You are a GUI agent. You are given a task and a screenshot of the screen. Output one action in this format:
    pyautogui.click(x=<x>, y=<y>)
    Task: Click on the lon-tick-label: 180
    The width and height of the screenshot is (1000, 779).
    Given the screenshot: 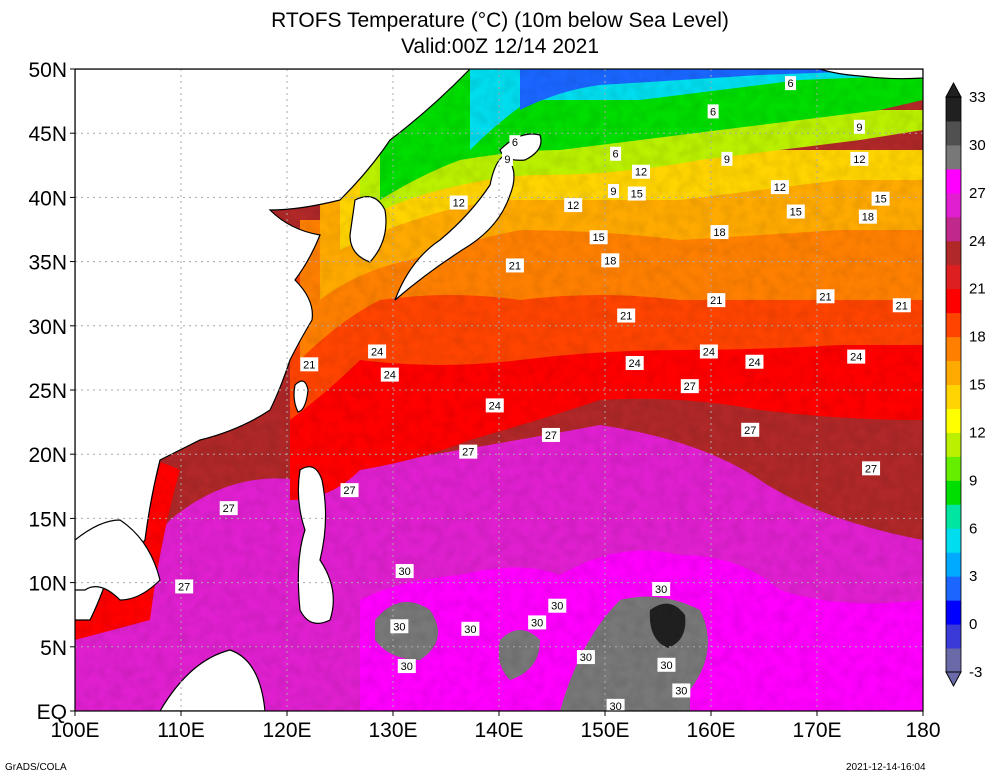 What is the action you would take?
    pyautogui.click(x=922, y=730)
    